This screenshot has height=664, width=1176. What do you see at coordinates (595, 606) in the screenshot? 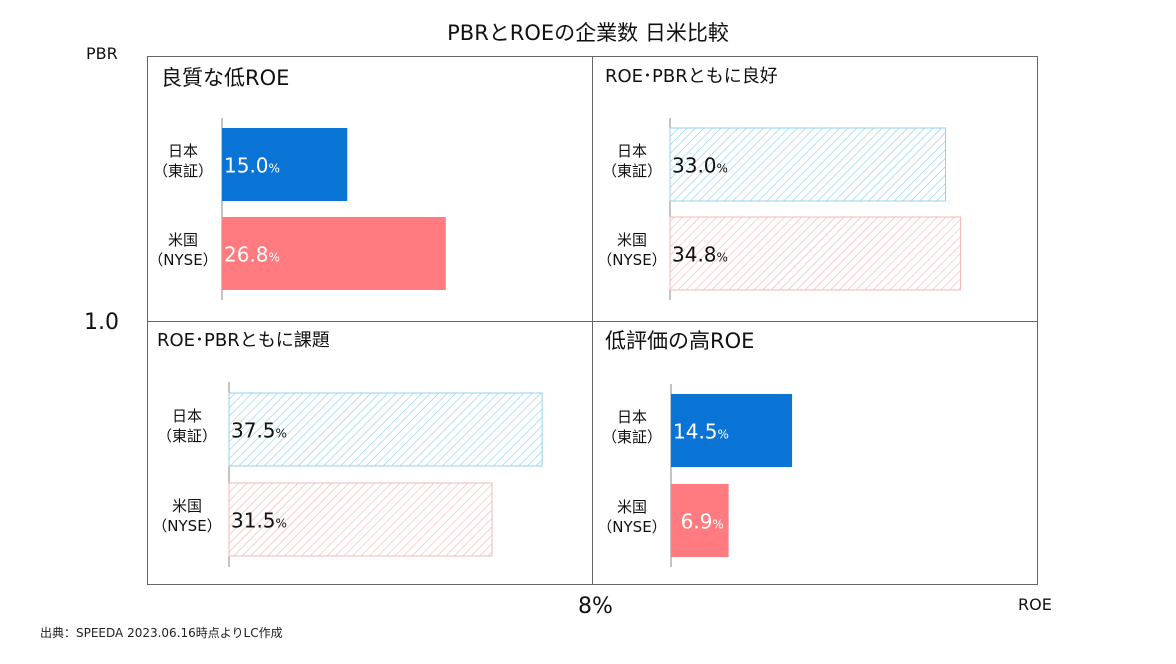
I see `x-divider-label: 8%` at bounding box center [595, 606].